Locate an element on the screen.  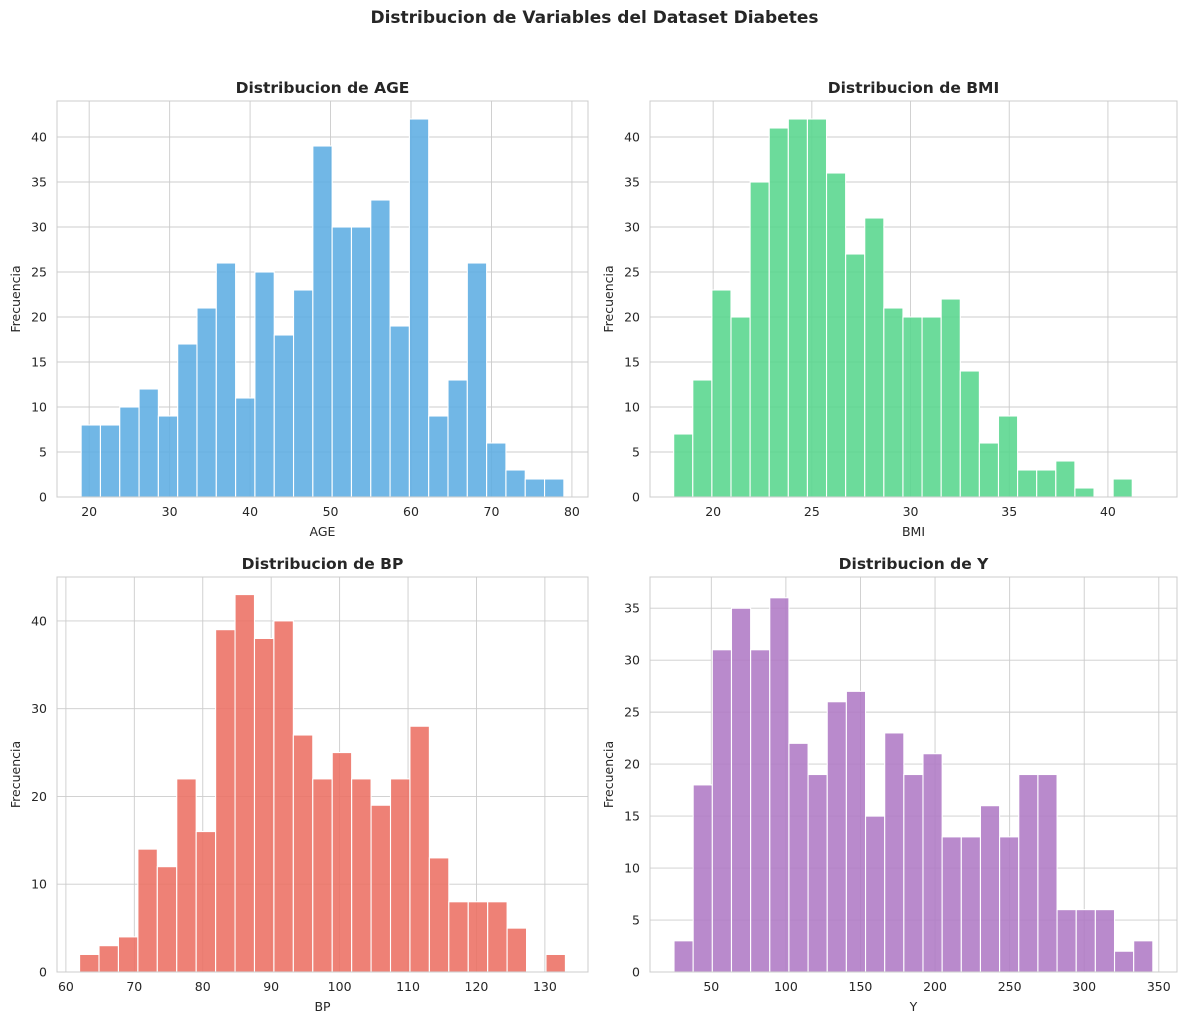
subplot-title: Distribucion de Y is located at coordinates (914, 564).